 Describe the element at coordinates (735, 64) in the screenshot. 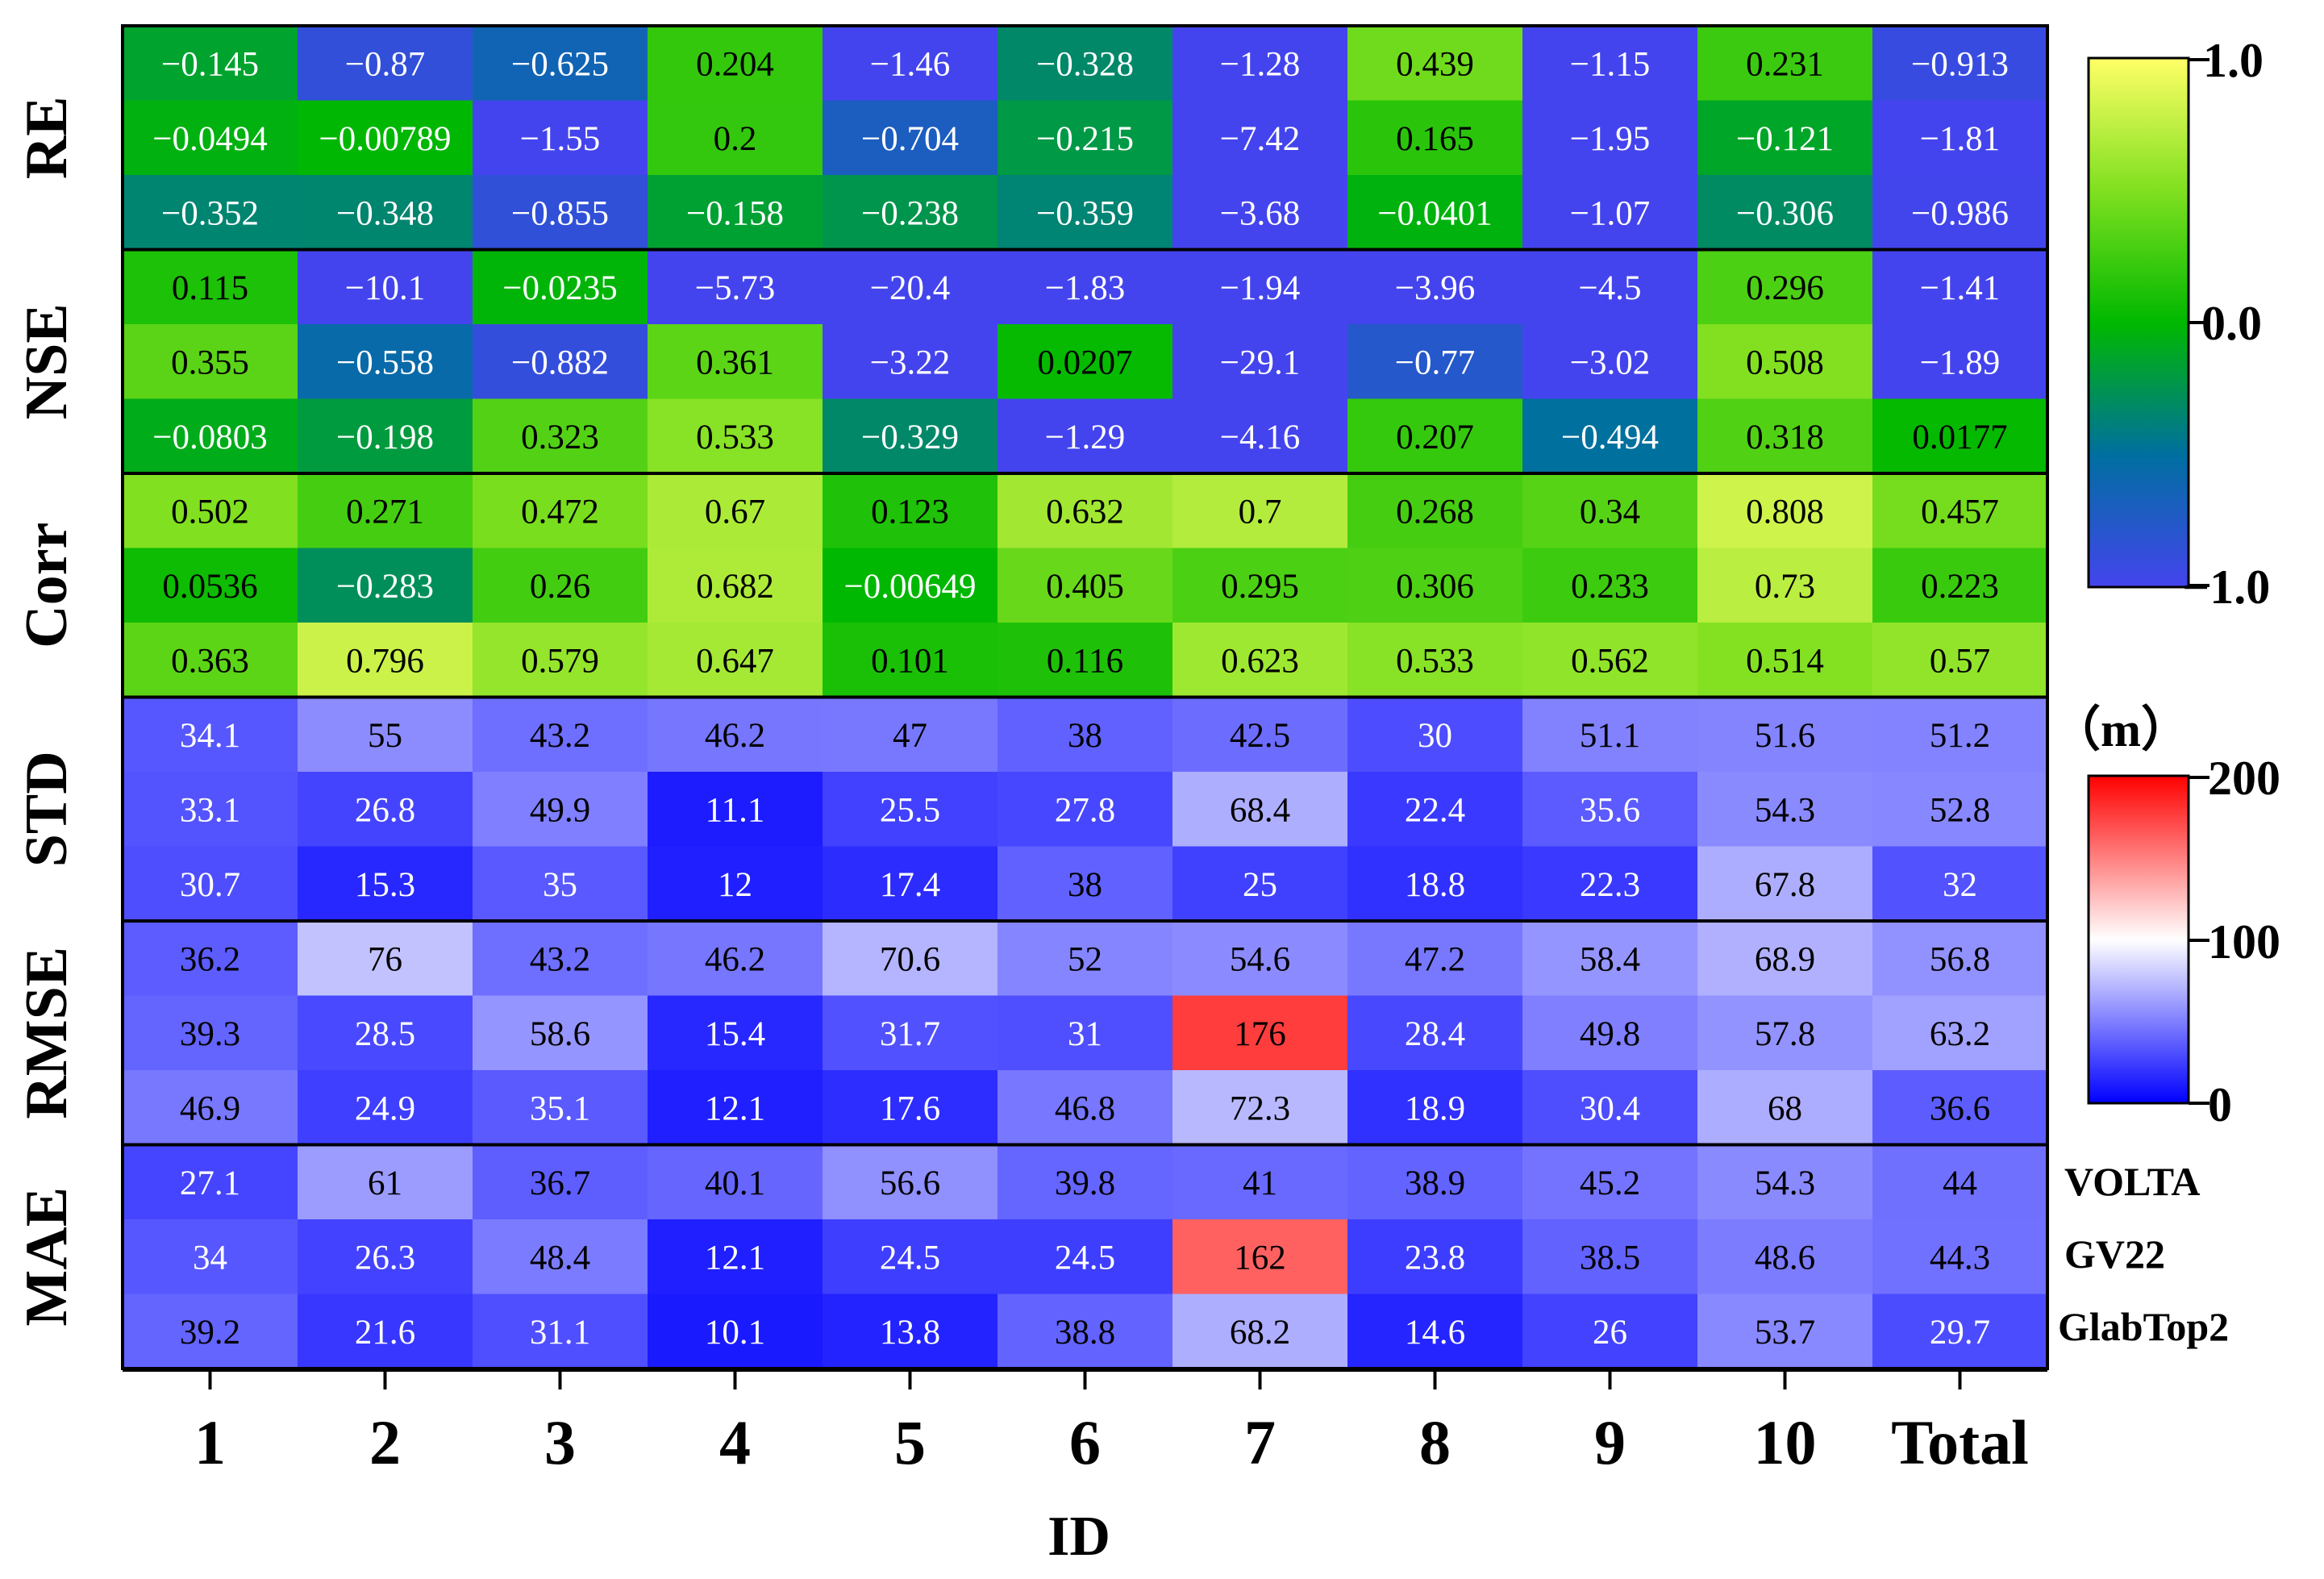

I see `cell-value-label: 0.204` at that location.